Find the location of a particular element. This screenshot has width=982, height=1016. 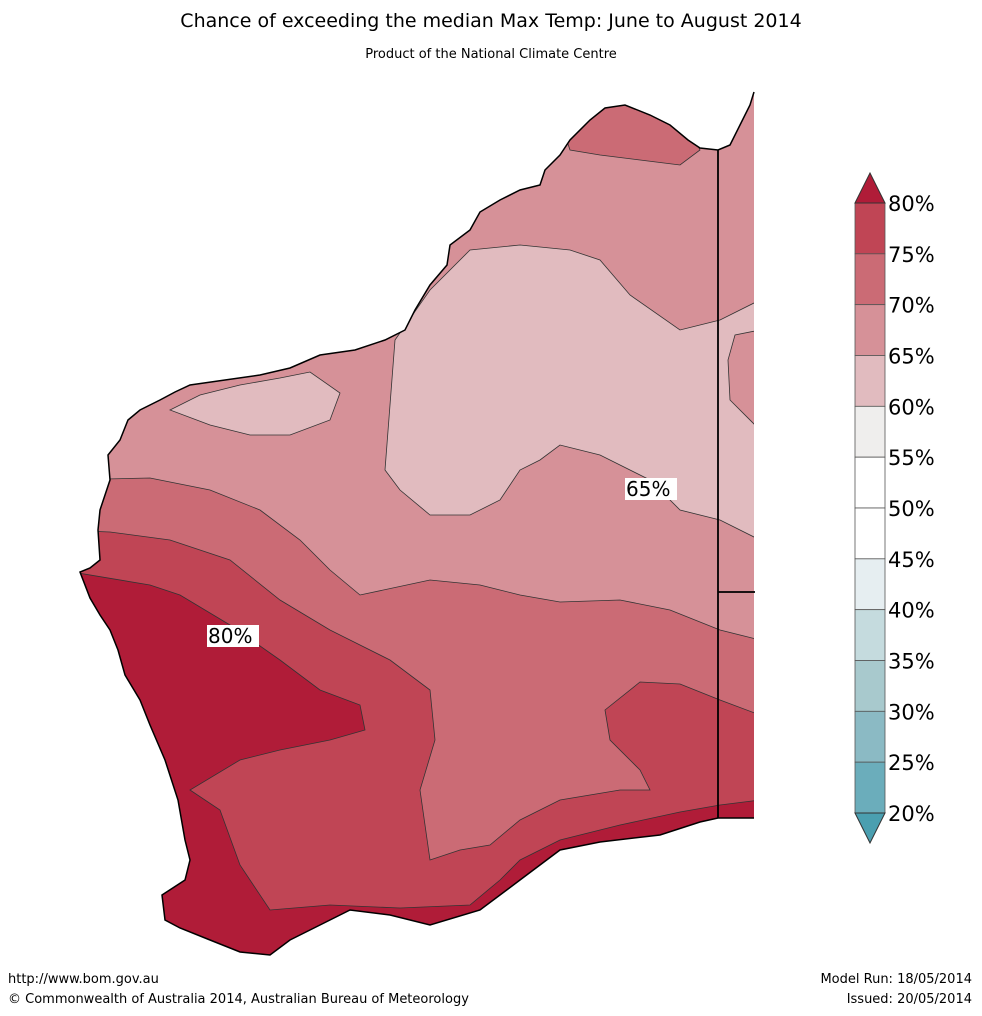

colorbar-tick-label: 40% is located at coordinates (911, 611).